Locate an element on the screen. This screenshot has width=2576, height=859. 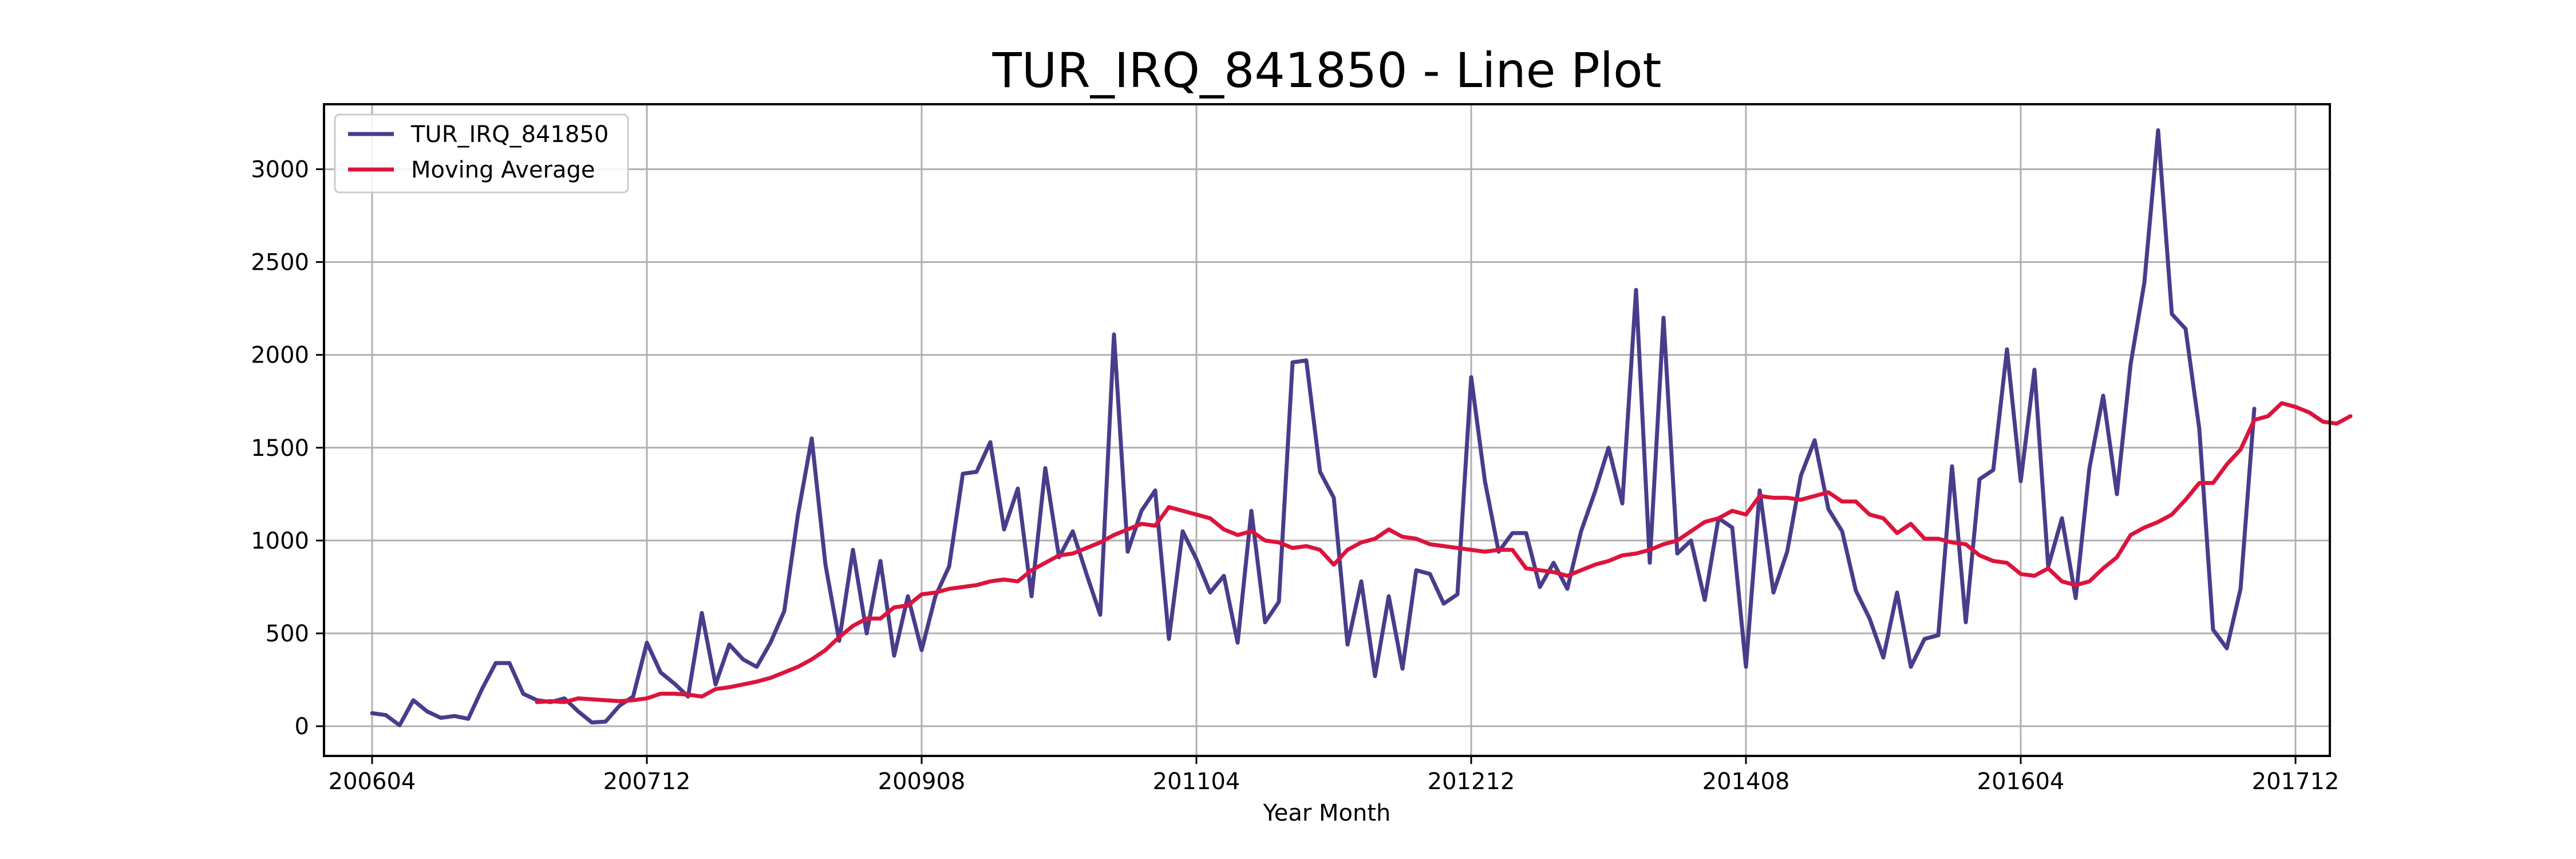
legend-label-moving-average: Moving Average is located at coordinates (503, 170).